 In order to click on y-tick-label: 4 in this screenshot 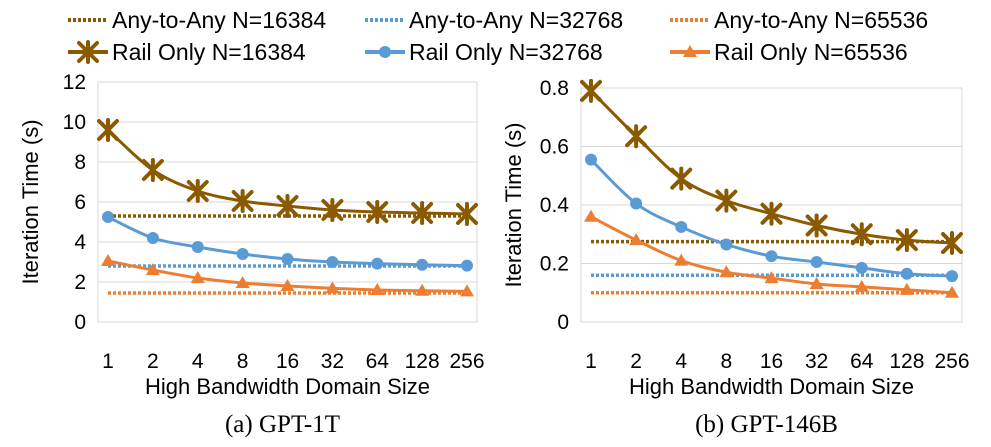, I will do `click(80, 242)`.